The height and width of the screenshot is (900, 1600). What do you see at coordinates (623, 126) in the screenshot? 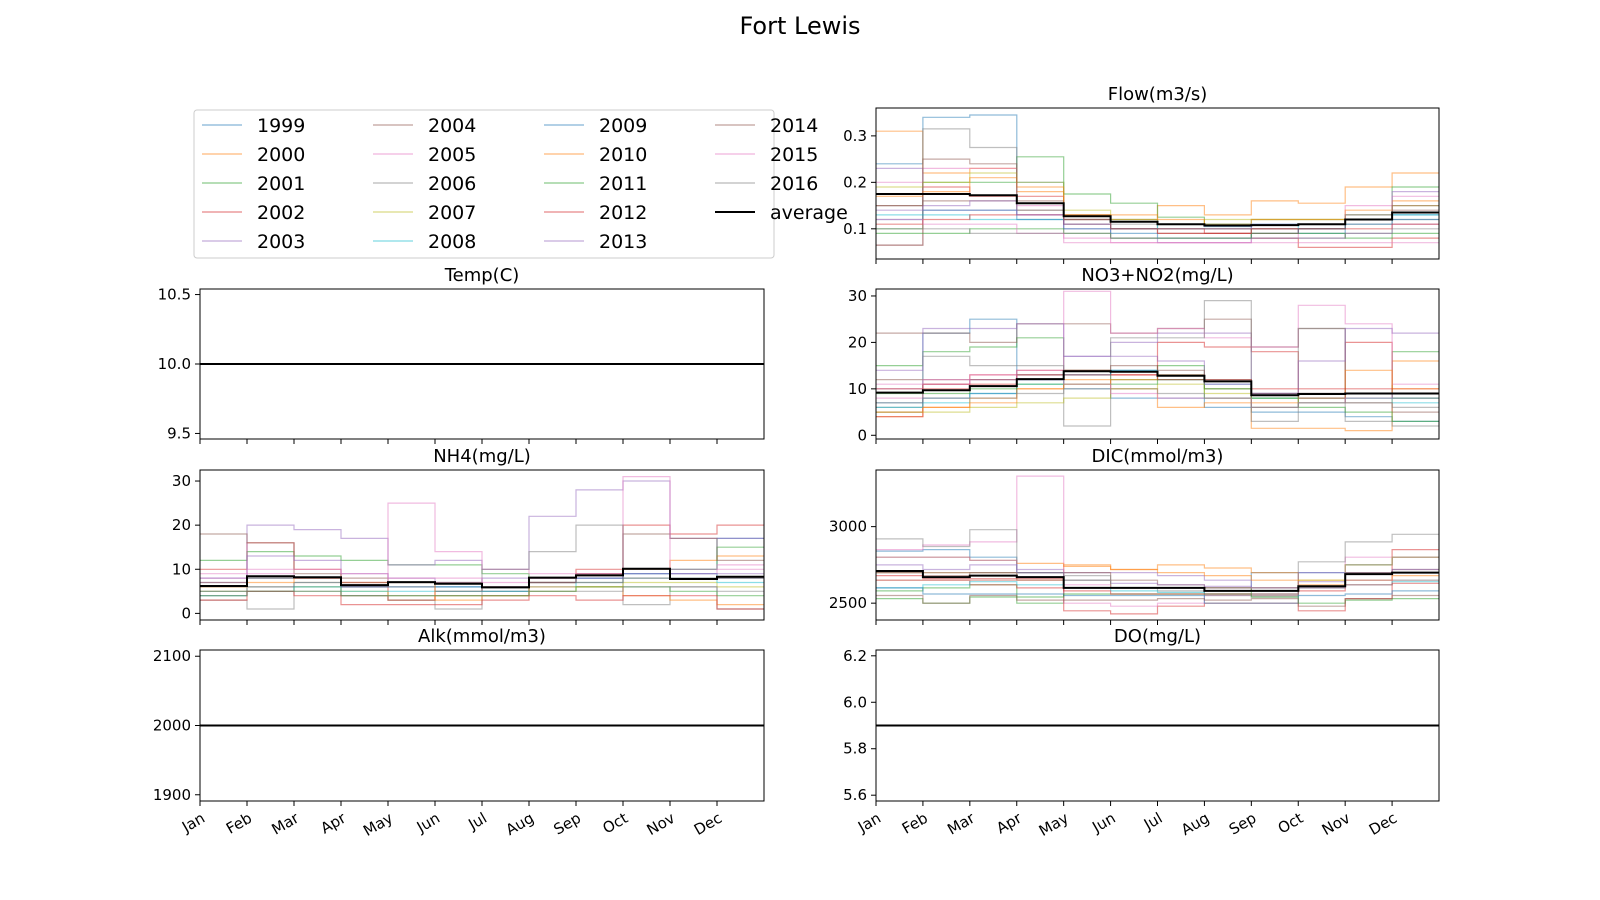
I see `legend-label: 2009` at bounding box center [623, 126].